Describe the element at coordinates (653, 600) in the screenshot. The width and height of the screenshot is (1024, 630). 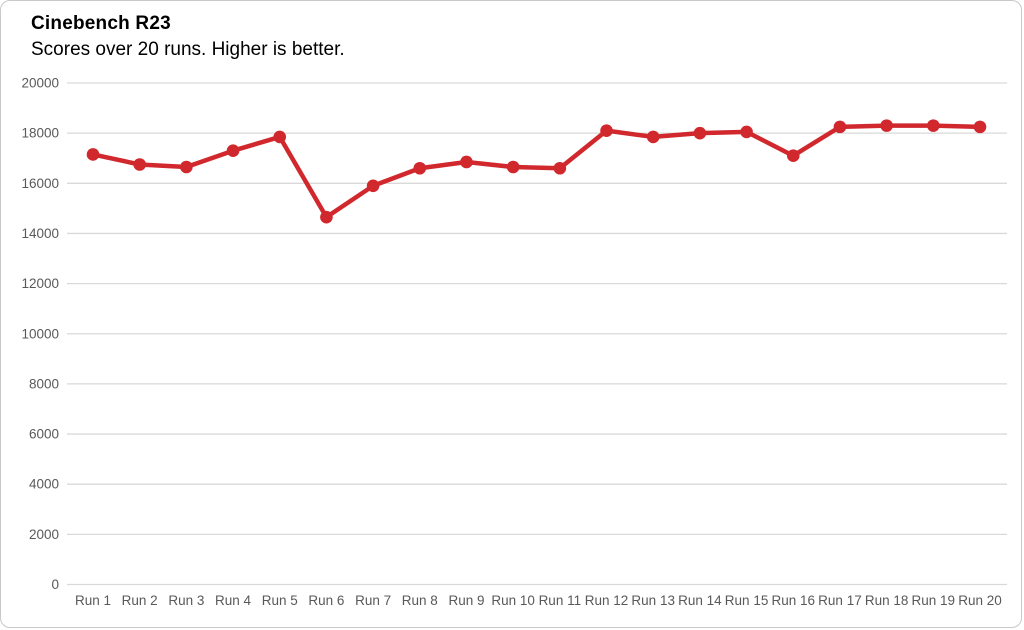
I see `x-tick-label: Run 13` at that location.